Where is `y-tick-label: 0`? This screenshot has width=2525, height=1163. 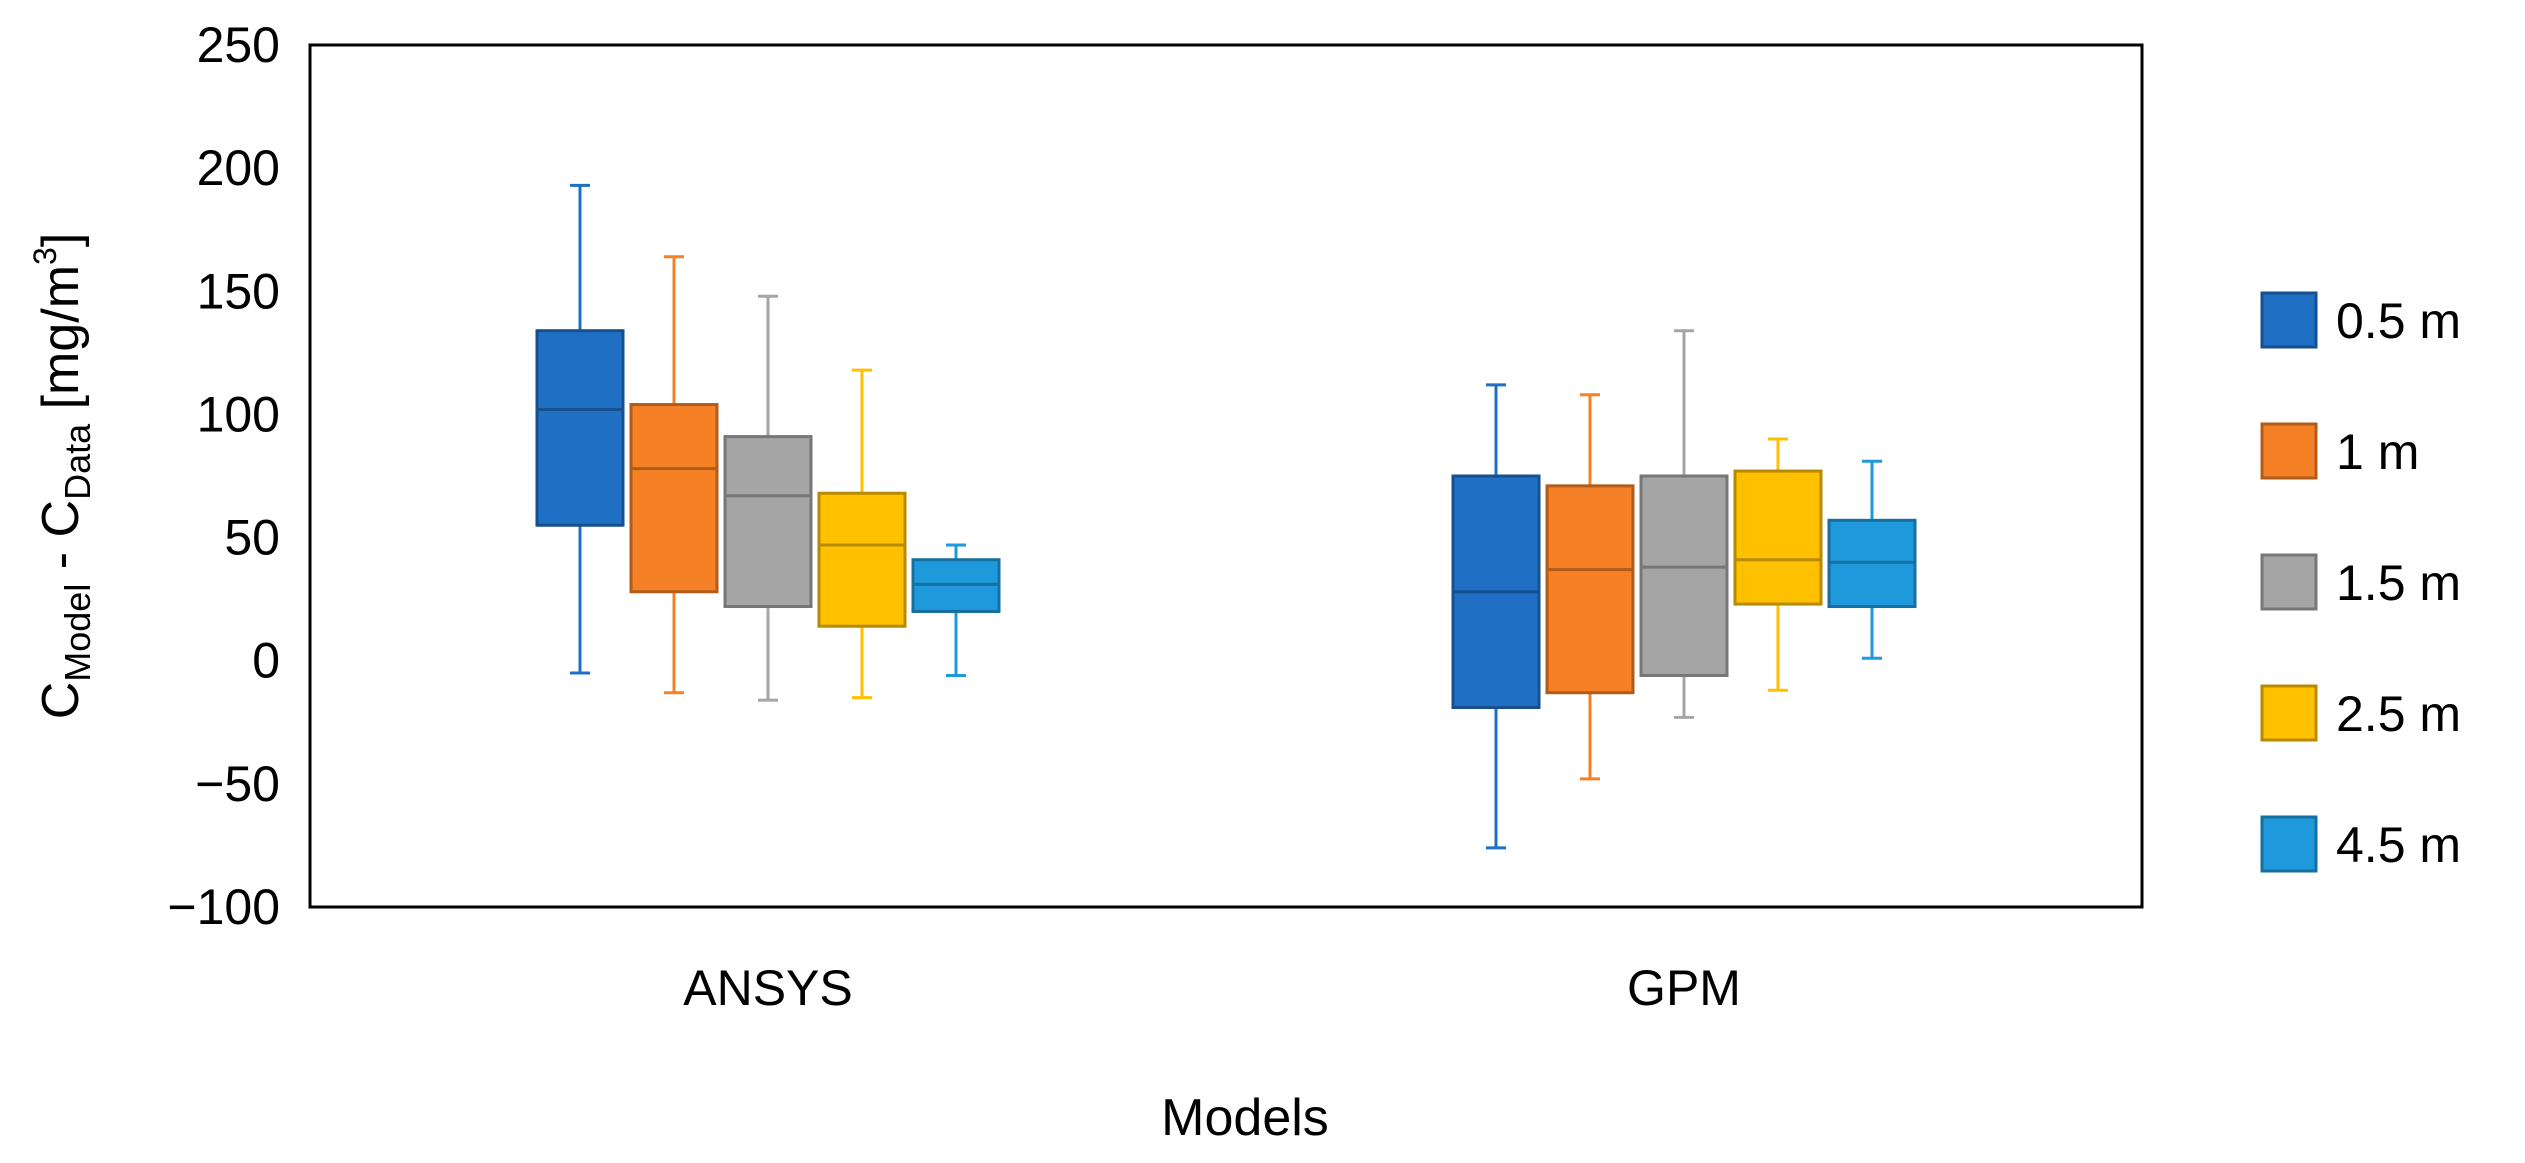 y-tick-label: 0 is located at coordinates (266, 661).